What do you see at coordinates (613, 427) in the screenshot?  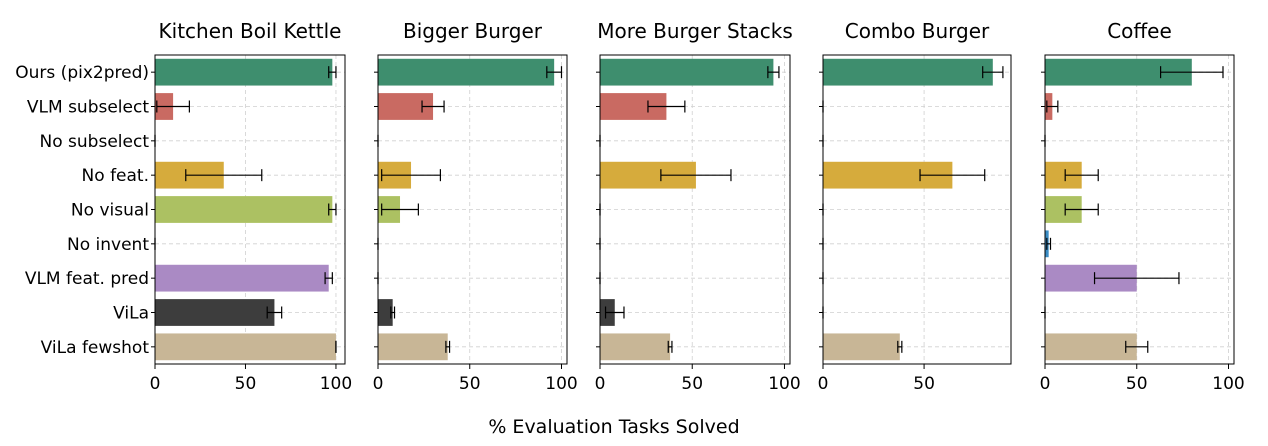 I see `x-axis-label: % Evaluation Tasks Solved` at bounding box center [613, 427].